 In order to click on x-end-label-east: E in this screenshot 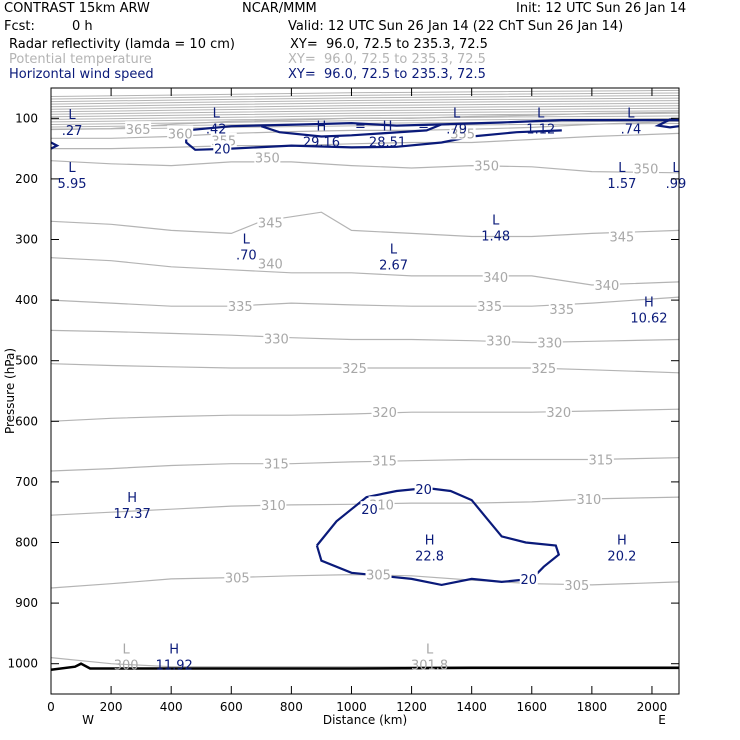, I will do `click(662, 720)`.